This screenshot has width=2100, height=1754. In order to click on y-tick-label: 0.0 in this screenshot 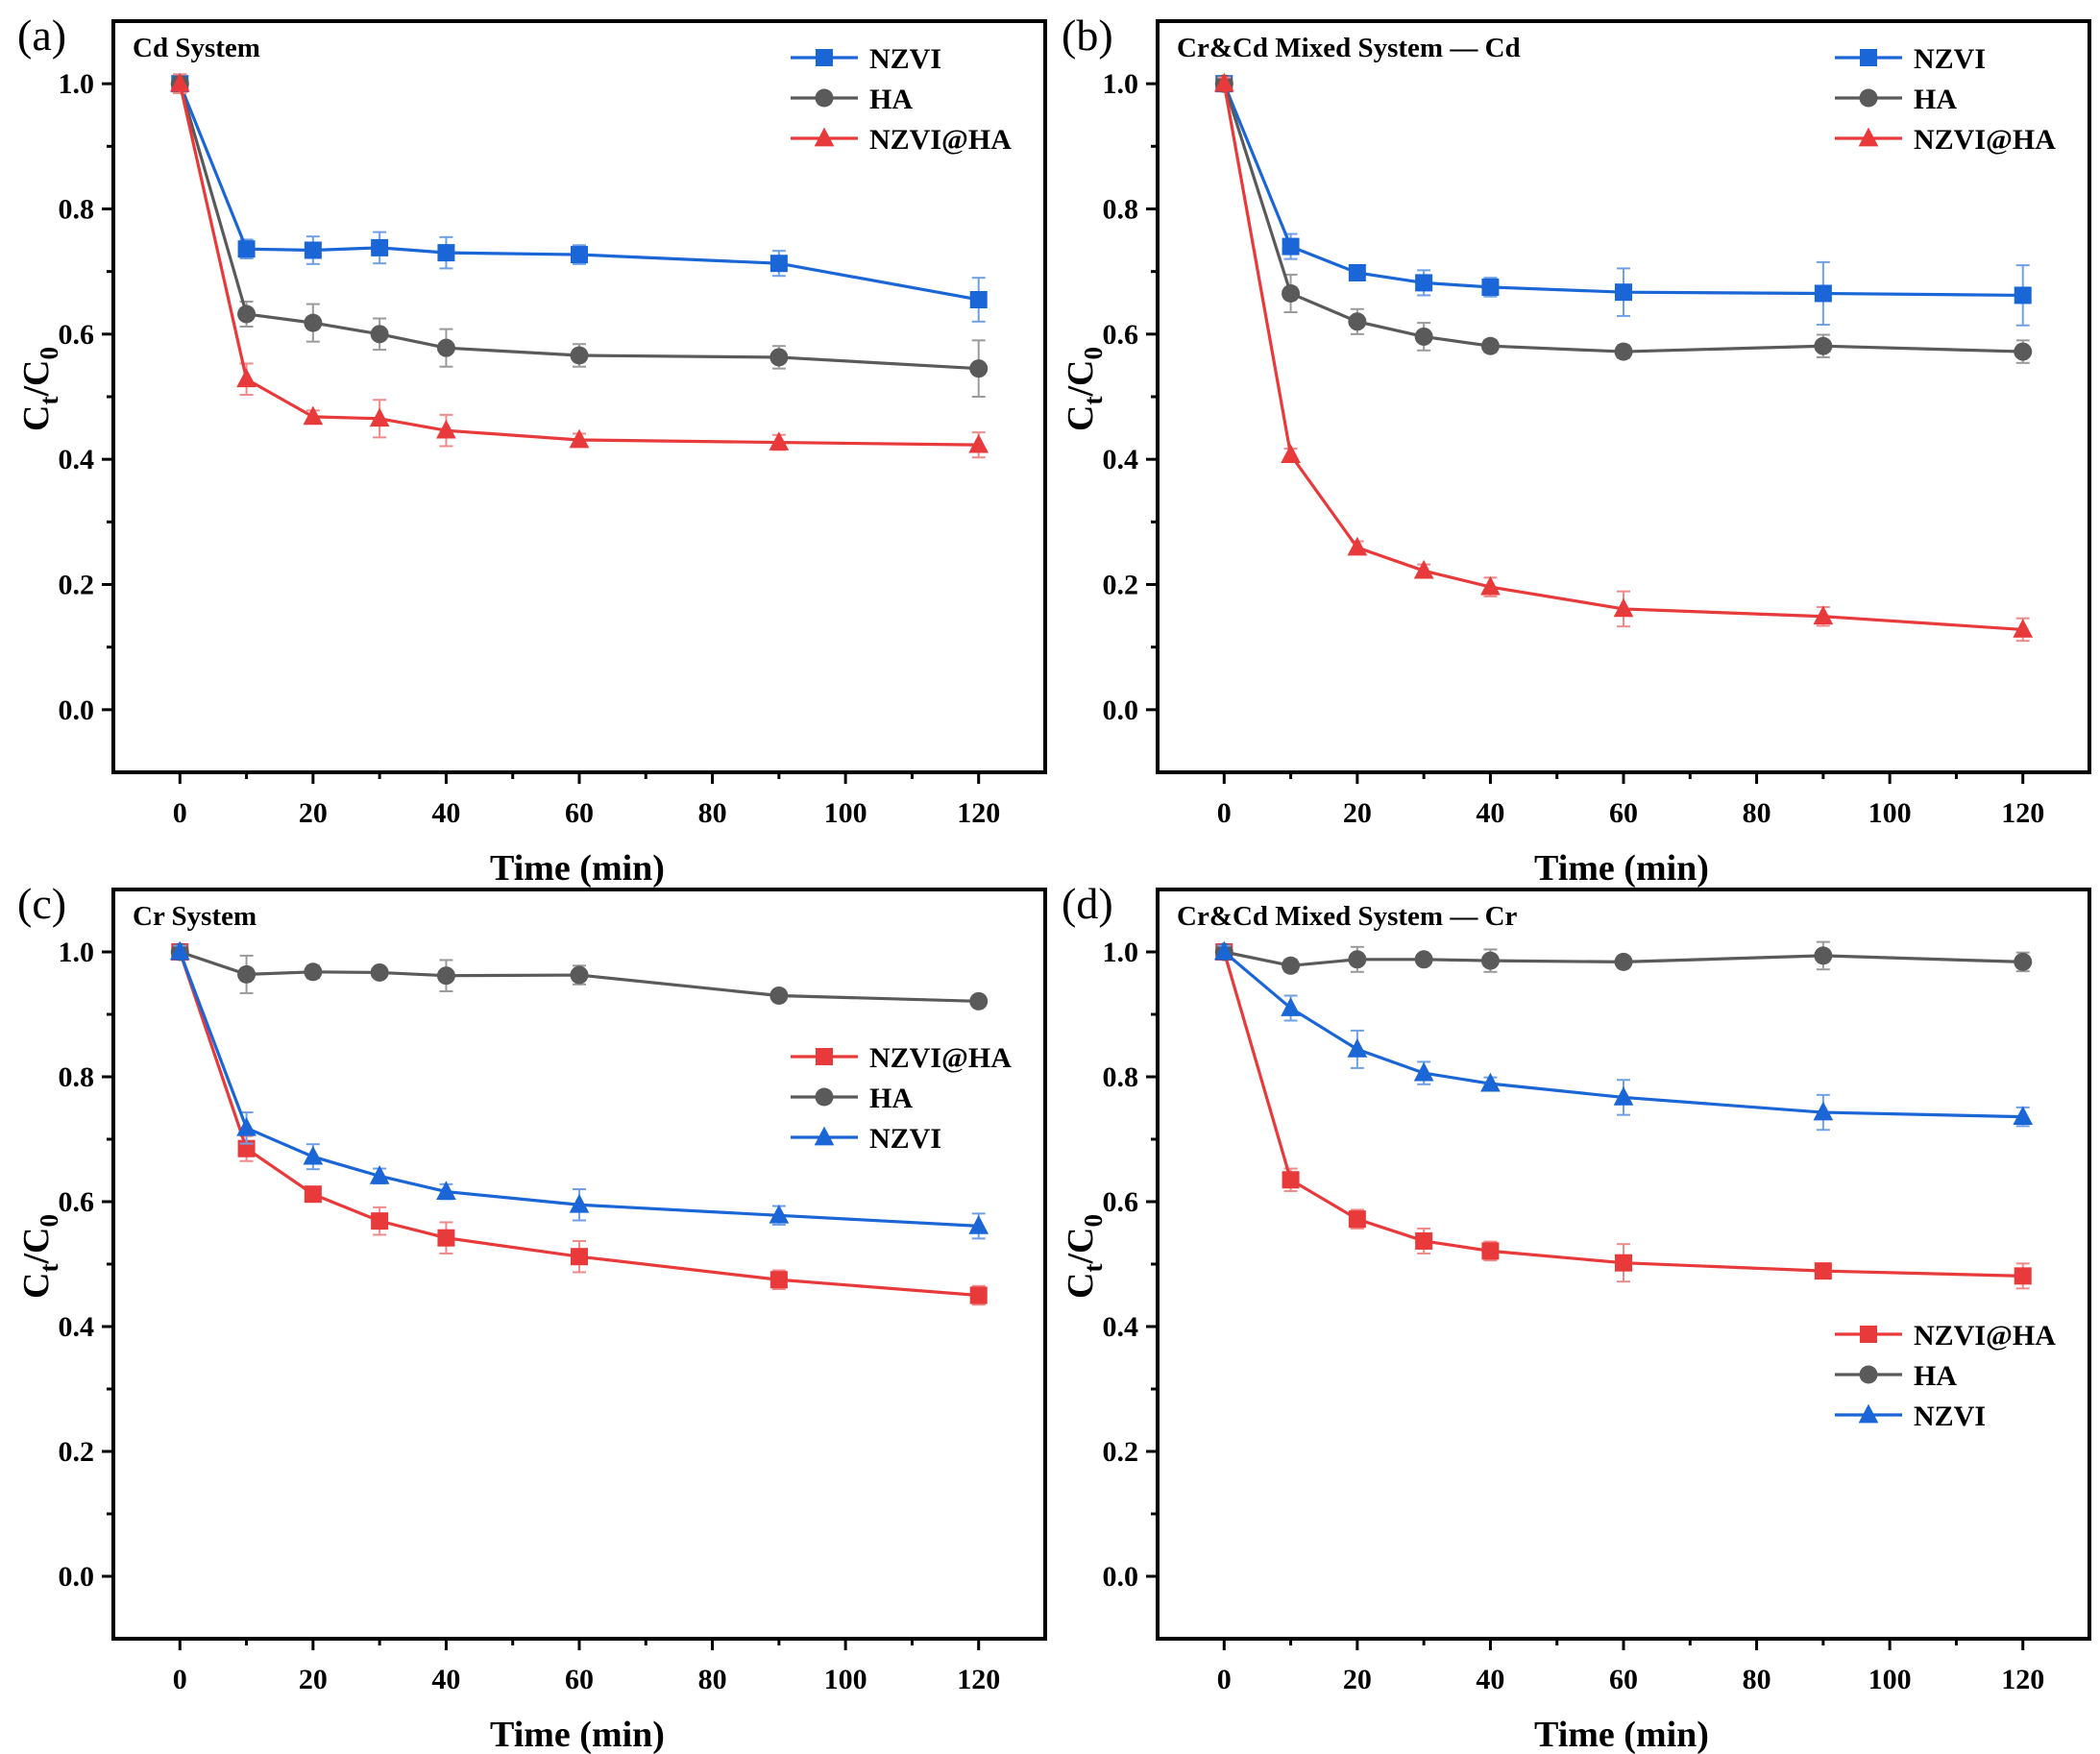, I will do `click(77, 1577)`.